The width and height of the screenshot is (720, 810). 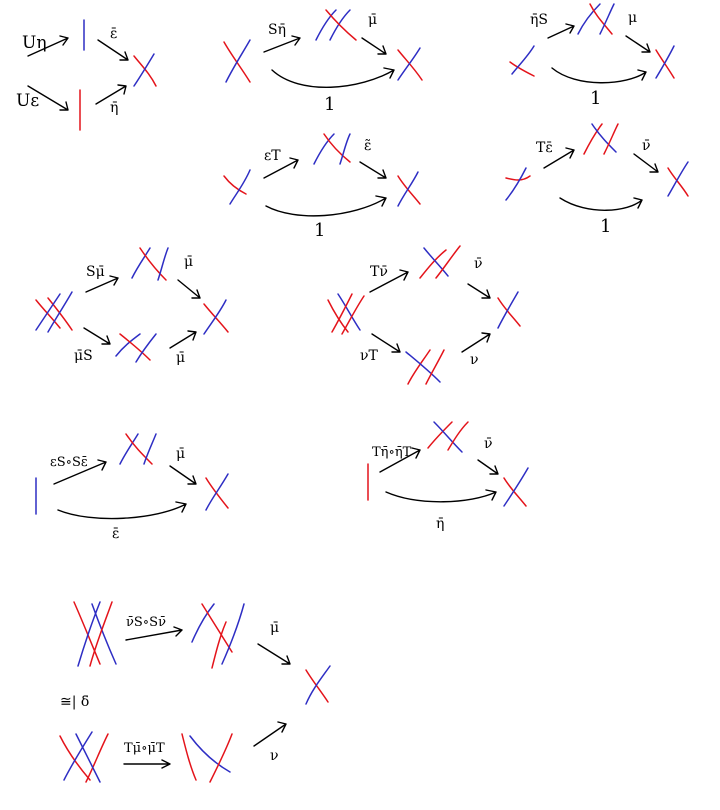 I want to click on label-u-eps: Uε, so click(x=27, y=101).